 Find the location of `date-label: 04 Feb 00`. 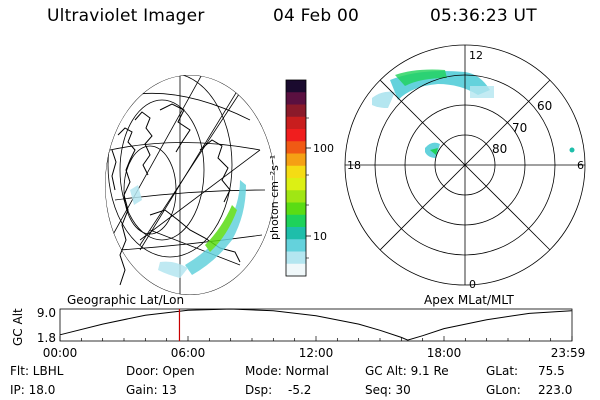

date-label: 04 Feb 00 is located at coordinates (316, 16).